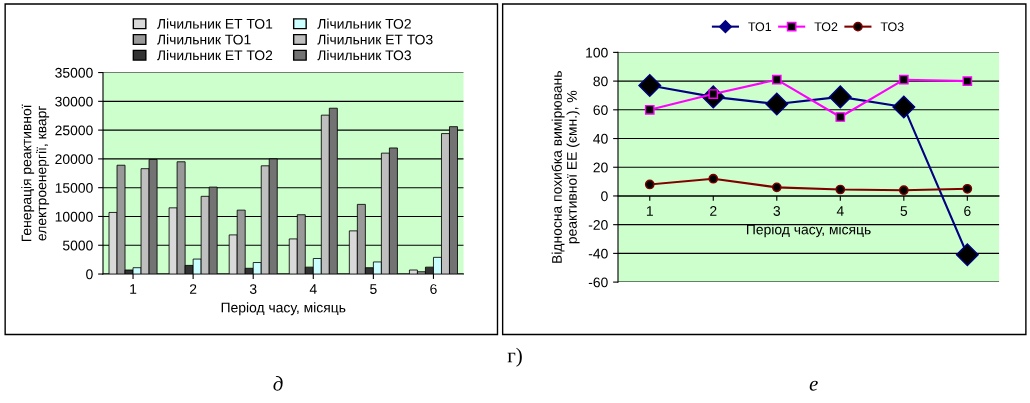 Image resolution: width=1030 pixels, height=403 pixels. What do you see at coordinates (74, 188) in the screenshot?
I see `y-tick-label: 15000` at bounding box center [74, 188].